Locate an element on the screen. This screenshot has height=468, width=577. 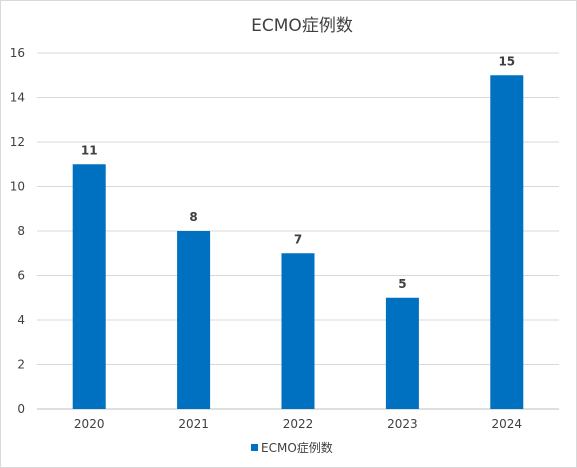
y-axis-ticks: 0 2 4 6 8 10 12 14 16 is located at coordinates (17, 231).